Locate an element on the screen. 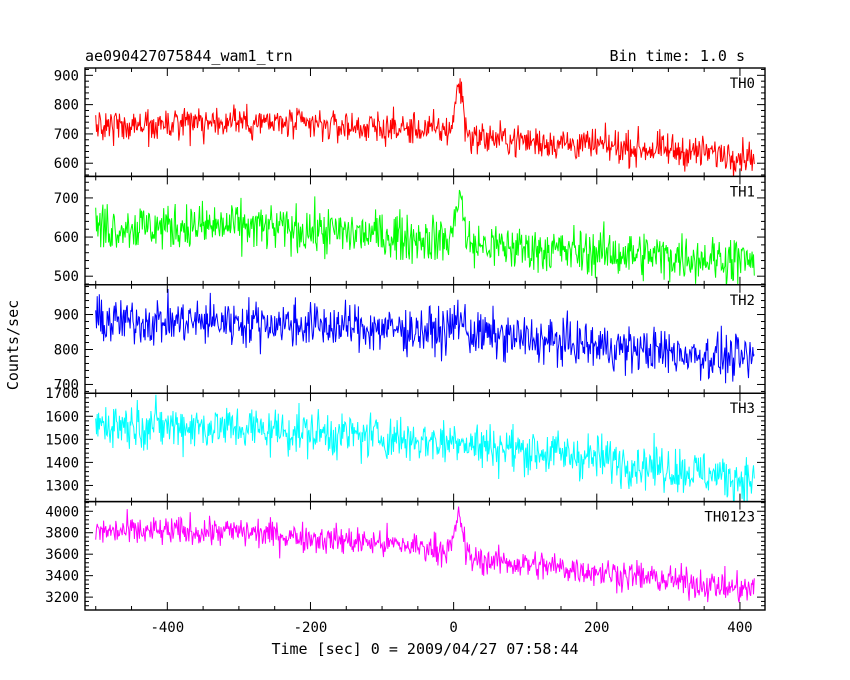 The image size is (850, 680). series-line-th0123 is located at coordinates (425, 554).